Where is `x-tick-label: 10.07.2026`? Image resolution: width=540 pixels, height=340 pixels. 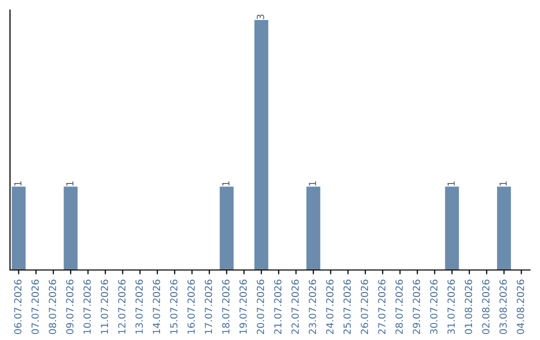 x-tick-label: 10.07.2026 is located at coordinates (87, 307).